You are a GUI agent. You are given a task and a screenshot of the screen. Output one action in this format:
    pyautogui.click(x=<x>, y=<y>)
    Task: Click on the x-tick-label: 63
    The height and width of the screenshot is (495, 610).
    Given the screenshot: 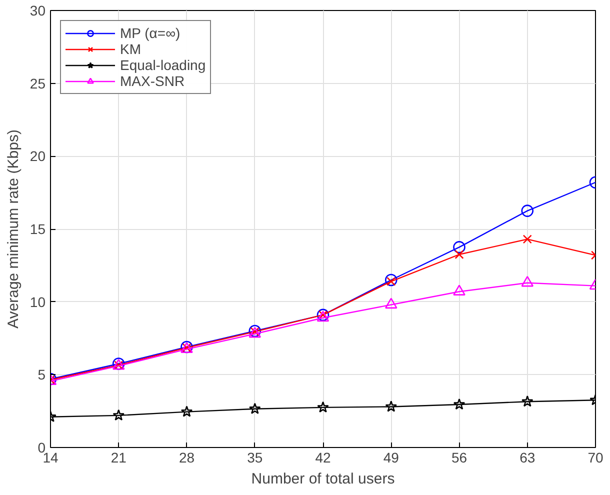 What is the action you would take?
    pyautogui.click(x=528, y=458)
    